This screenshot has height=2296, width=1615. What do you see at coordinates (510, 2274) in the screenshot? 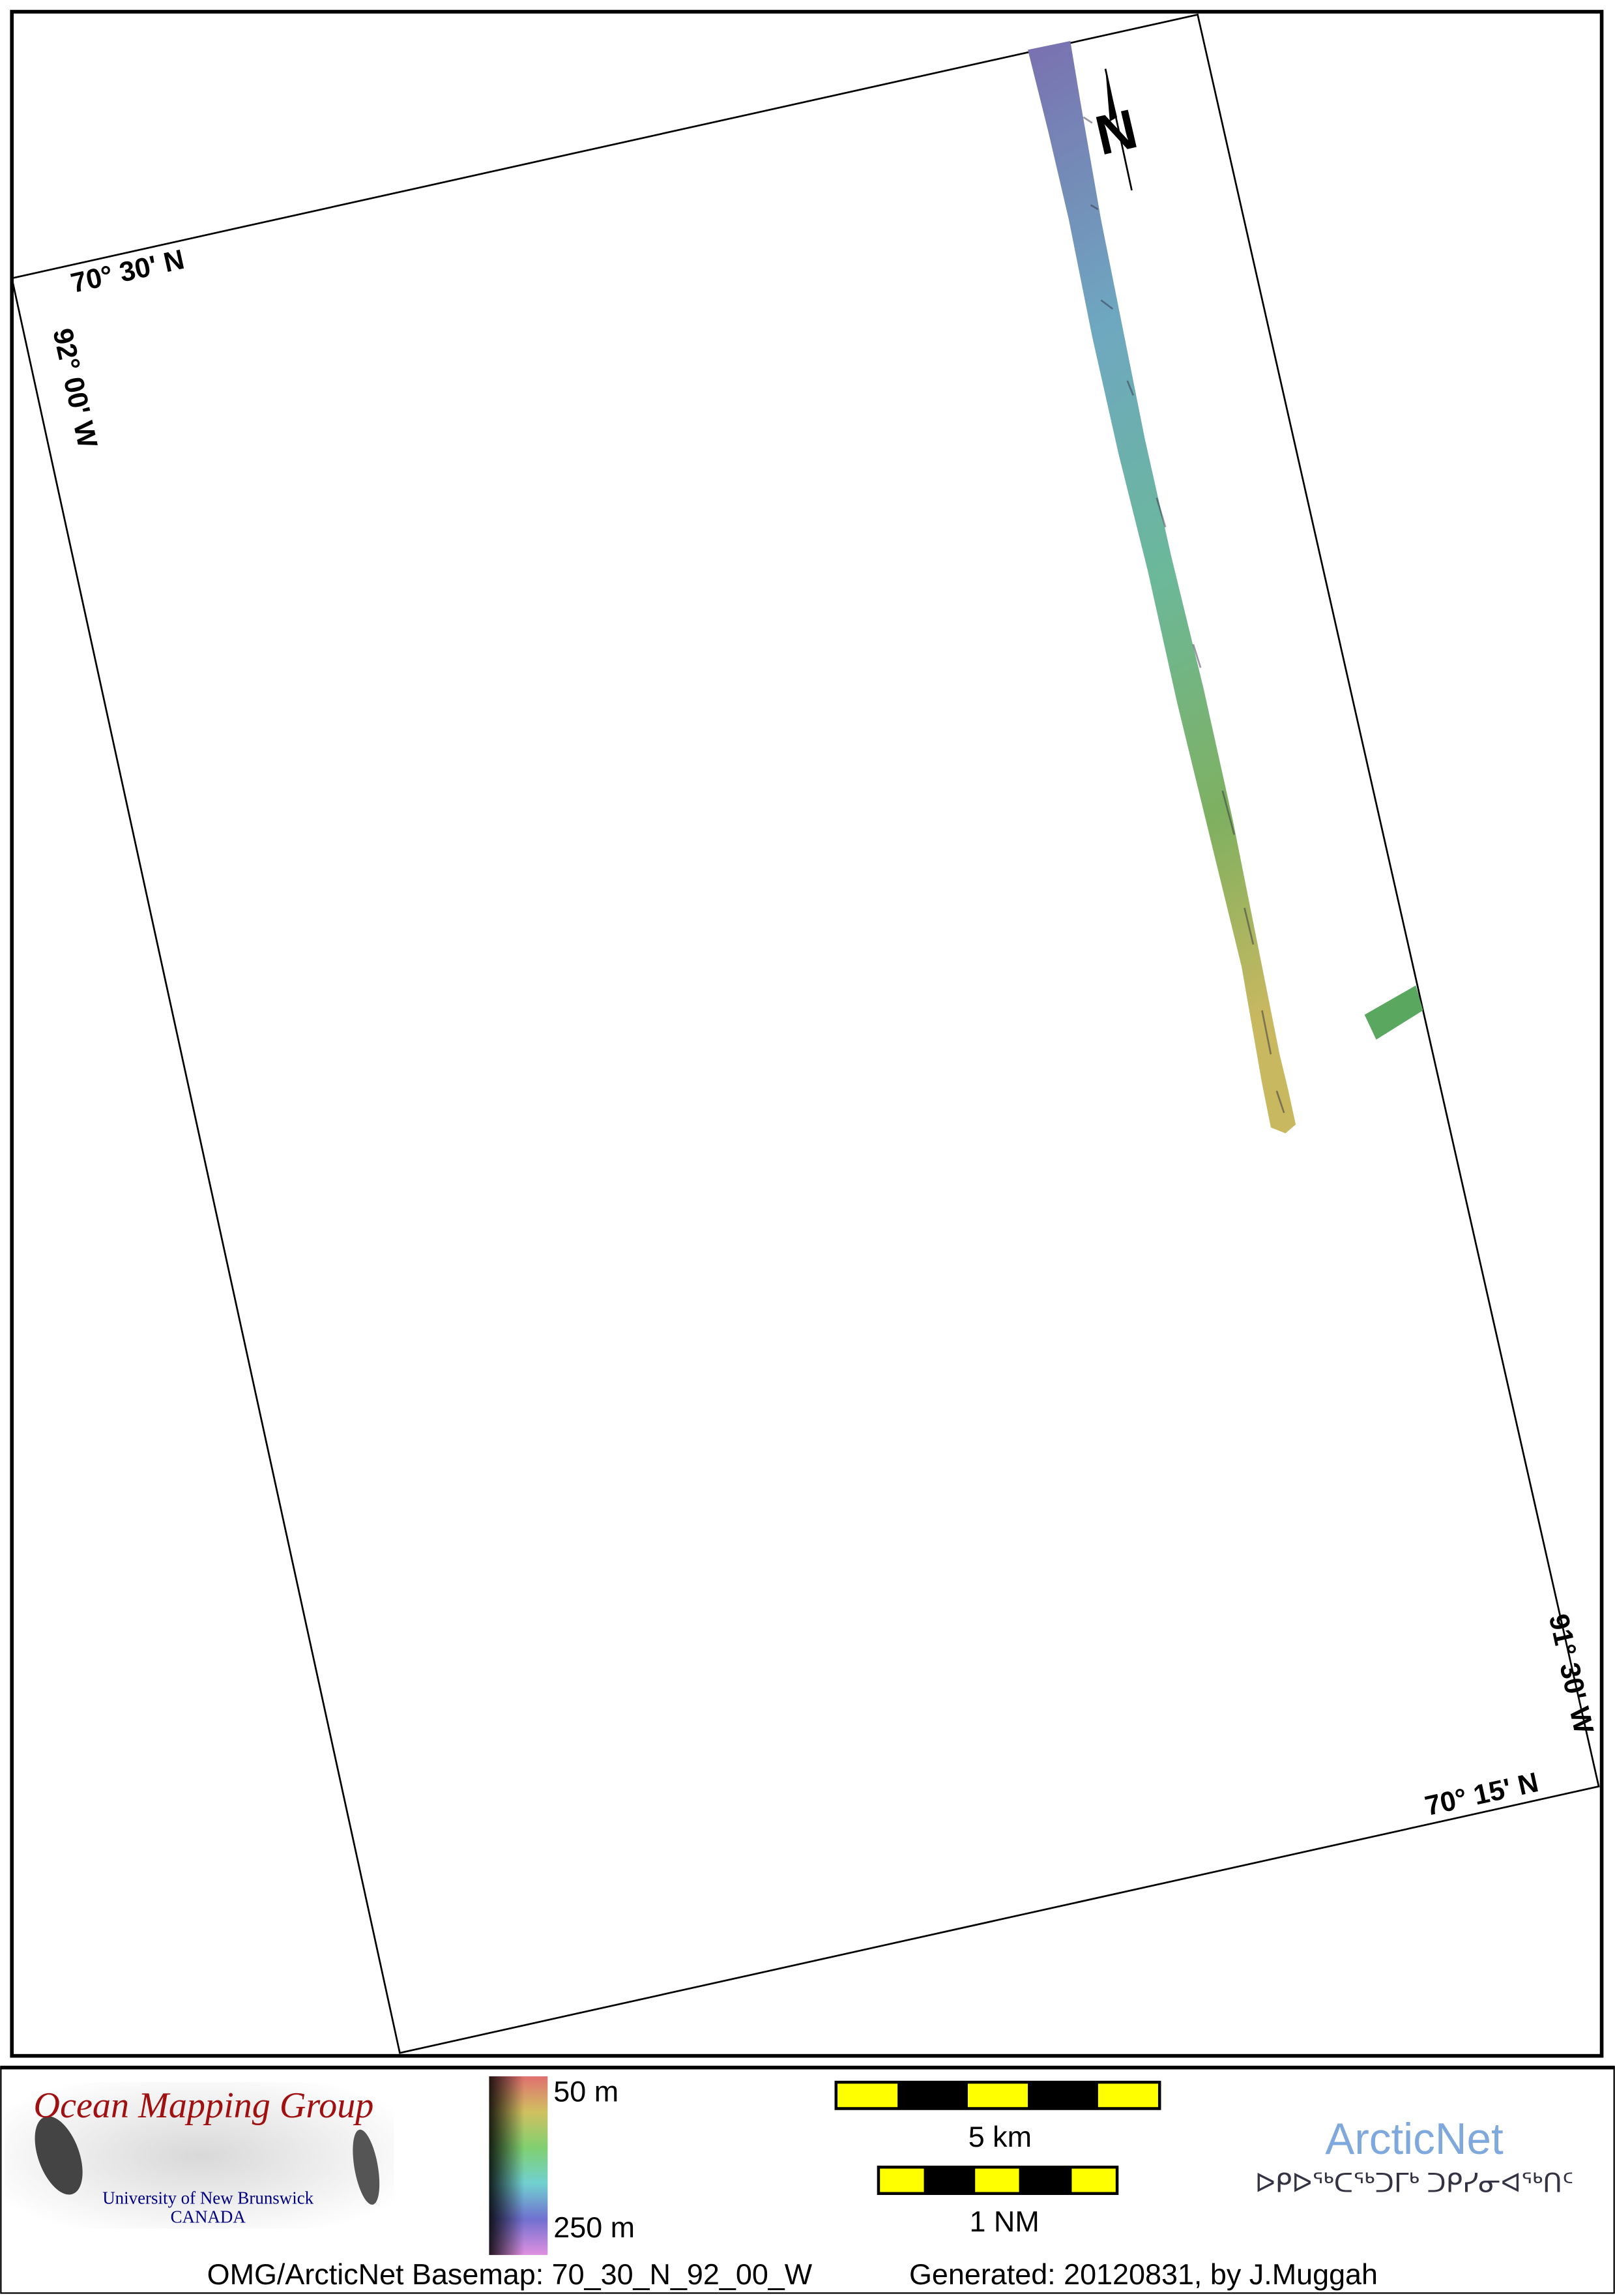
I see `footer-basemap: OMG/ArcticNet Basemap: 70_30_N_92_00_W` at bounding box center [510, 2274].